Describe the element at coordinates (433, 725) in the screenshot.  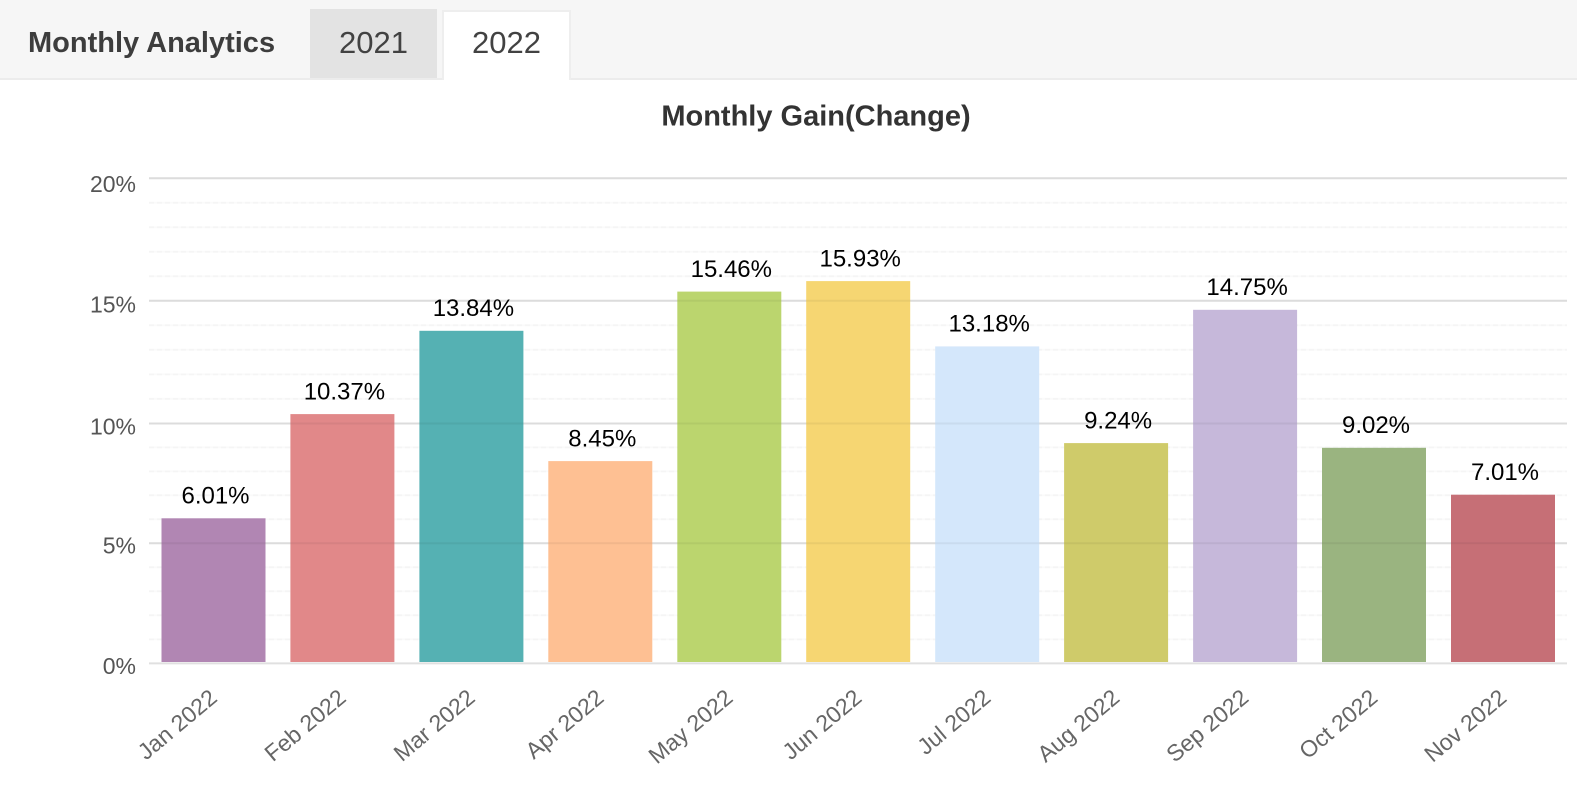
I see `svg-text: Mar 2022` at that location.